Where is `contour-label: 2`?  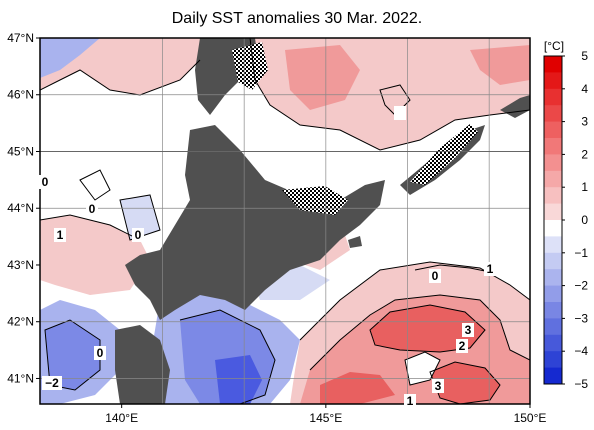 contour-label: 2 is located at coordinates (462, 346).